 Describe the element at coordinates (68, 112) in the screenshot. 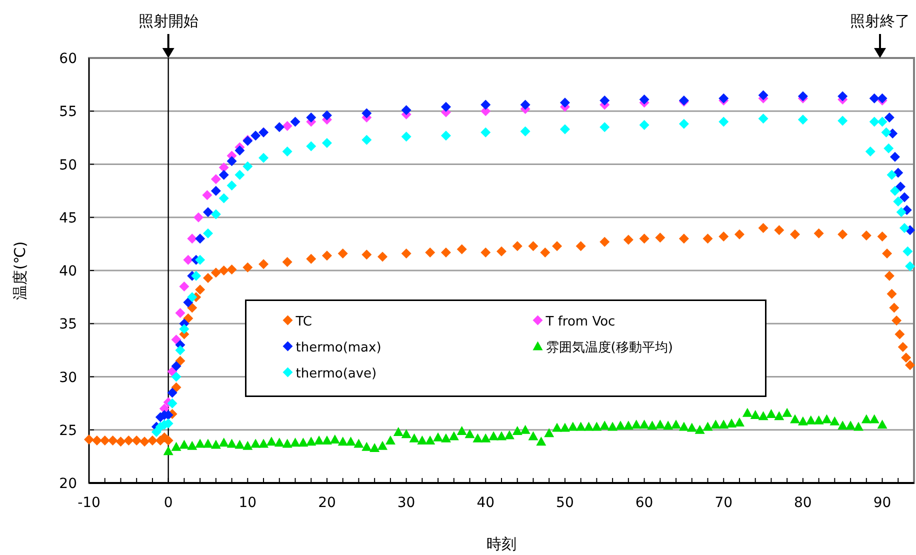

I see `y-tick-label: 55` at that location.